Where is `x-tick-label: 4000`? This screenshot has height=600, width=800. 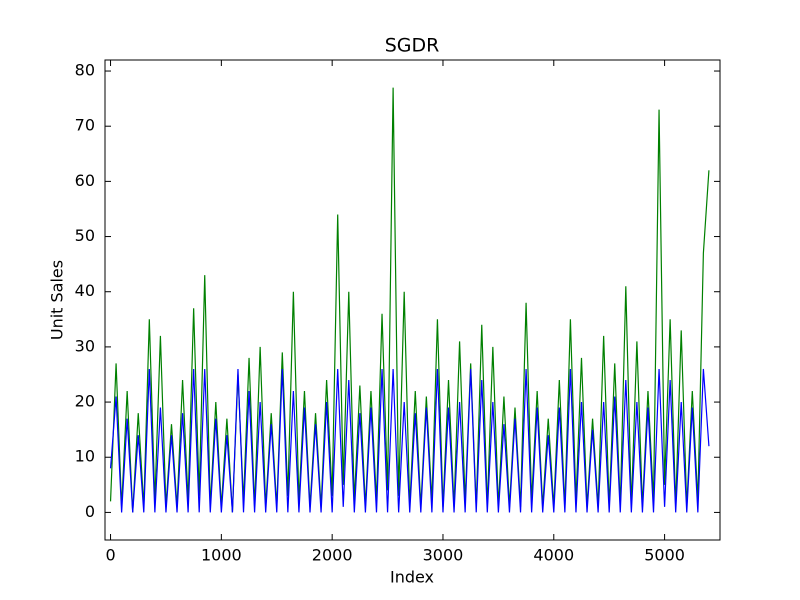 x-tick-label: 4000 is located at coordinates (553, 555).